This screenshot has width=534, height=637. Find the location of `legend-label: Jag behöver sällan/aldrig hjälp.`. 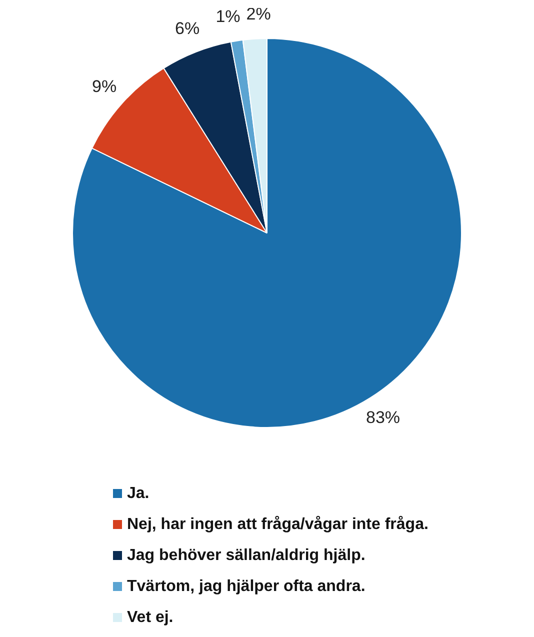

legend-label: Jag behöver sällan/aldrig hjälp. is located at coordinates (246, 555).